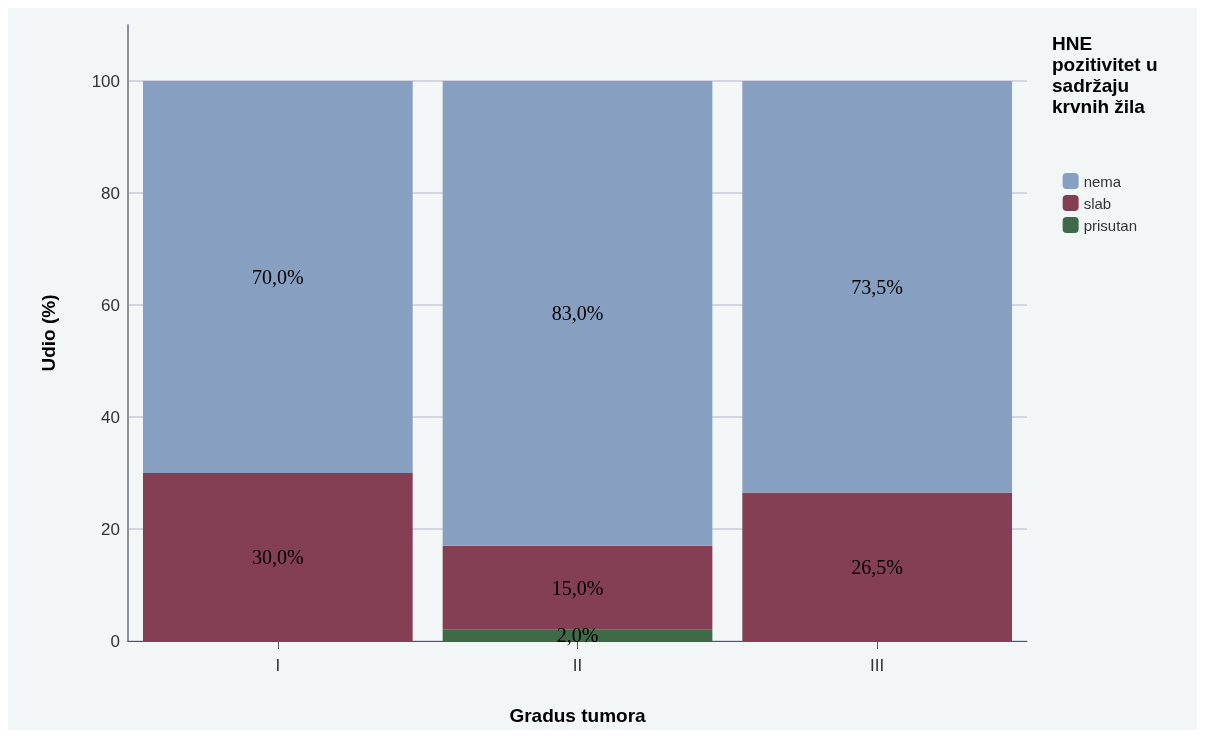 The width and height of the screenshot is (1205, 738). I want to click on legend-label: nema, so click(1102, 181).